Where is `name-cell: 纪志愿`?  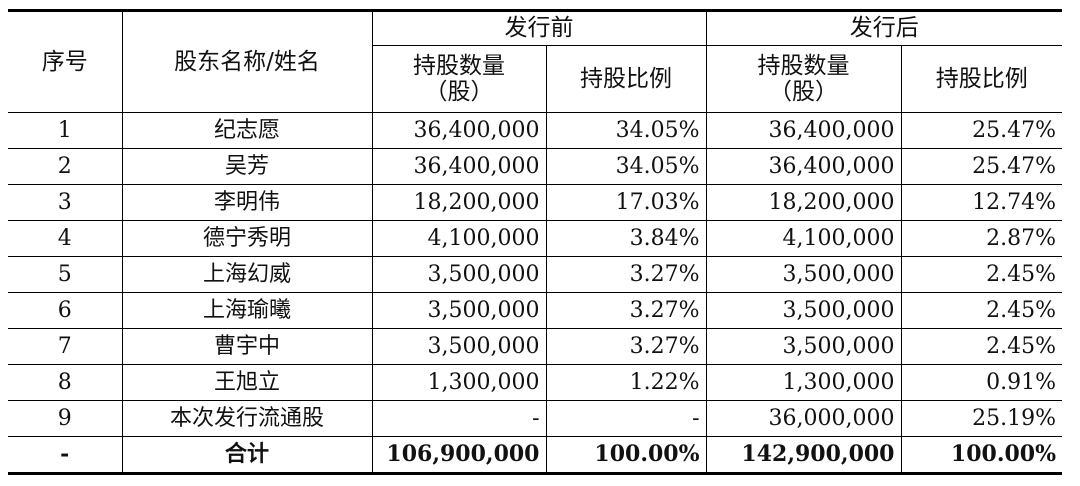 name-cell: 纪志愿 is located at coordinates (247, 130).